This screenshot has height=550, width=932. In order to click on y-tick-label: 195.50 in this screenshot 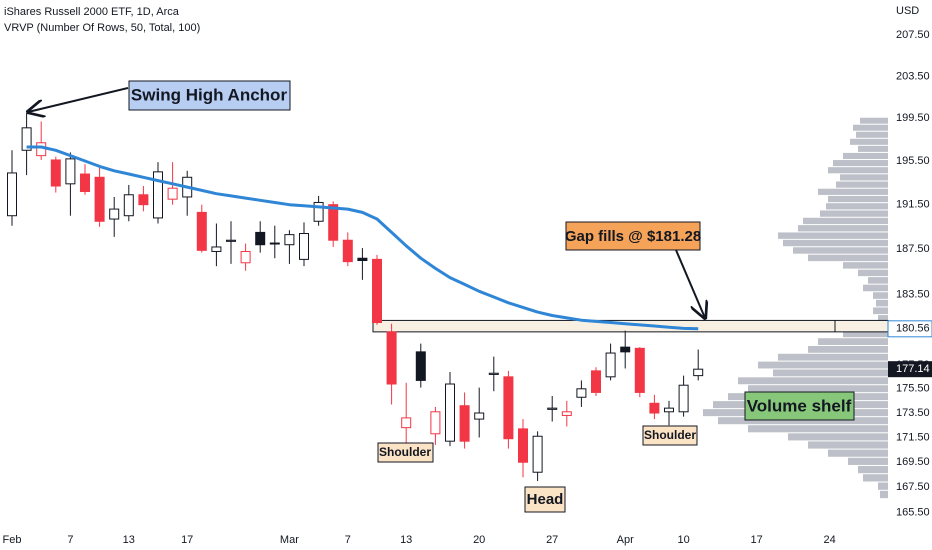, I will do `click(913, 161)`.